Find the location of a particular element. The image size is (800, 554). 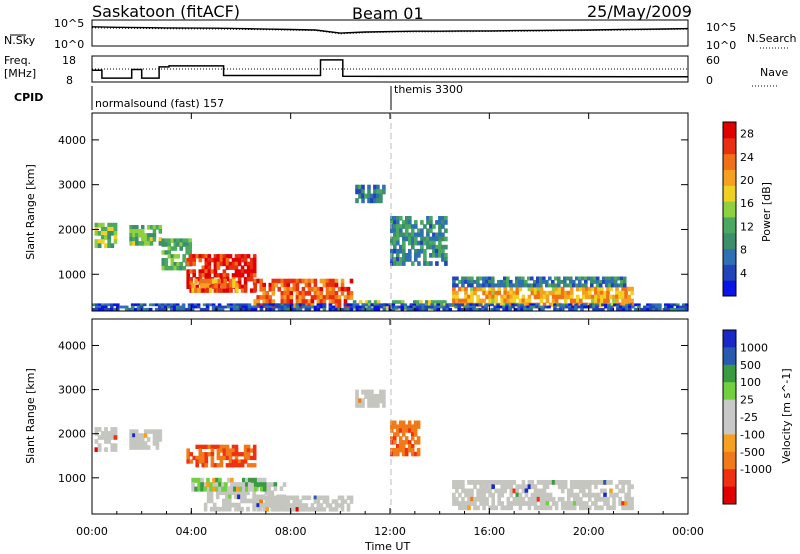

velocity-colorbar-band is located at coordinates (729, 339).